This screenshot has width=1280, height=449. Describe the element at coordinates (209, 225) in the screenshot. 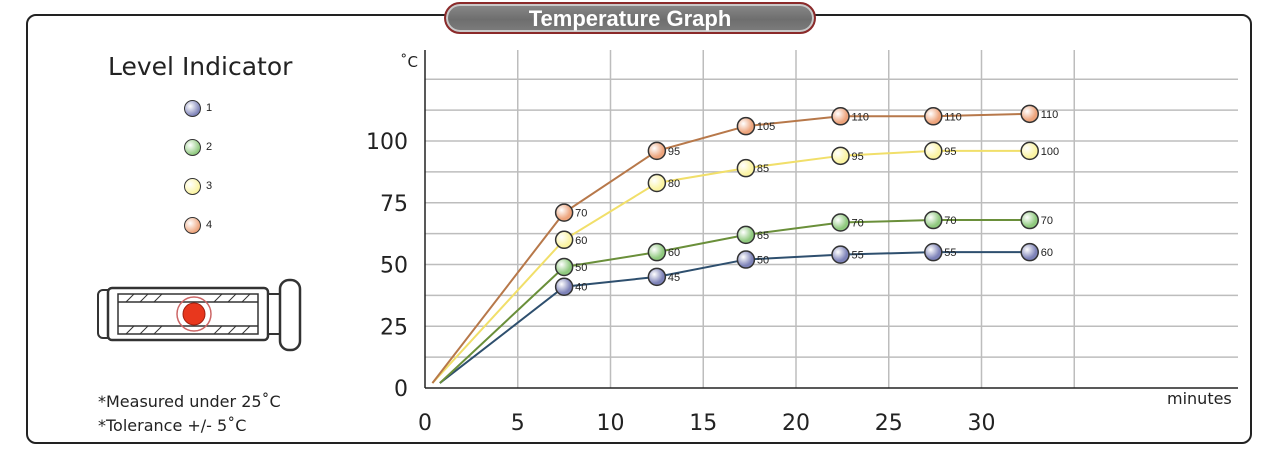

I see `legend-label: 4` at that location.